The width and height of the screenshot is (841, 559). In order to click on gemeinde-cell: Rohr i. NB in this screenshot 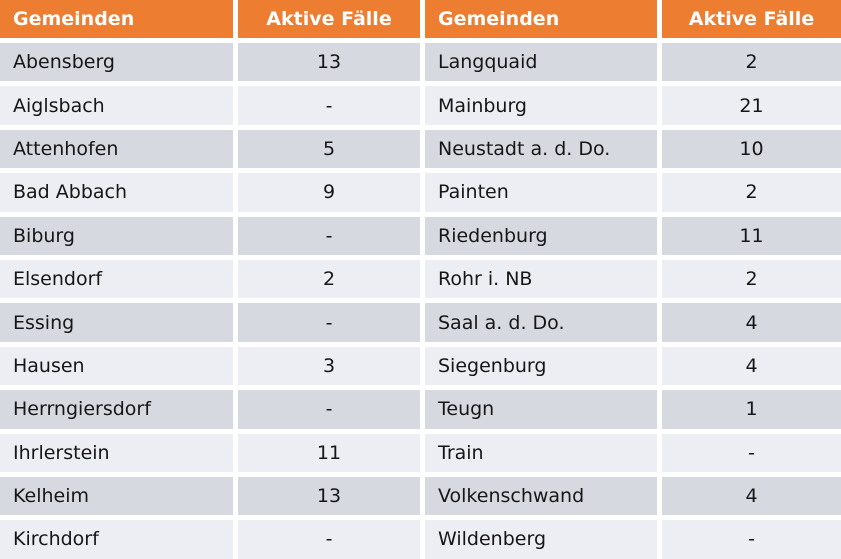, I will do `click(541, 279)`.